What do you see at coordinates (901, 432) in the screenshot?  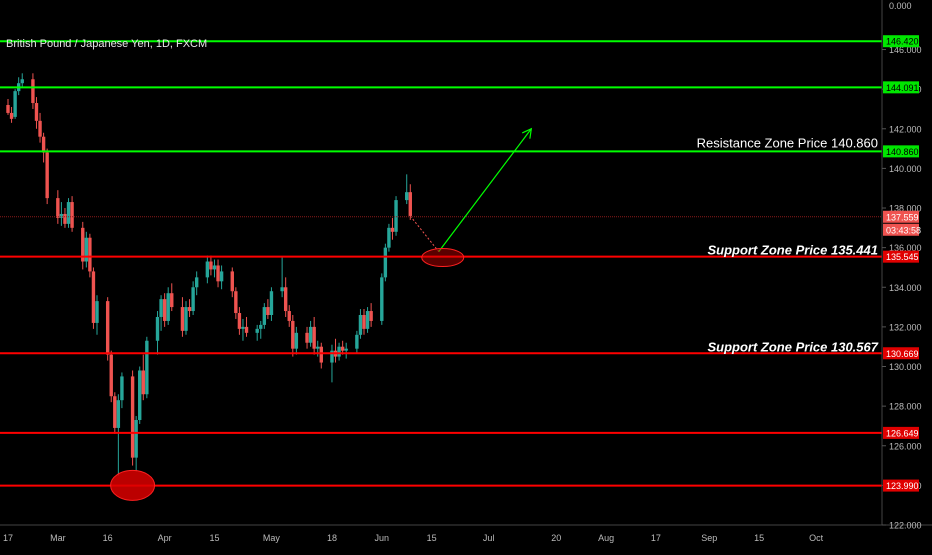 I see `support-price-tag: 126.649` at bounding box center [901, 432].